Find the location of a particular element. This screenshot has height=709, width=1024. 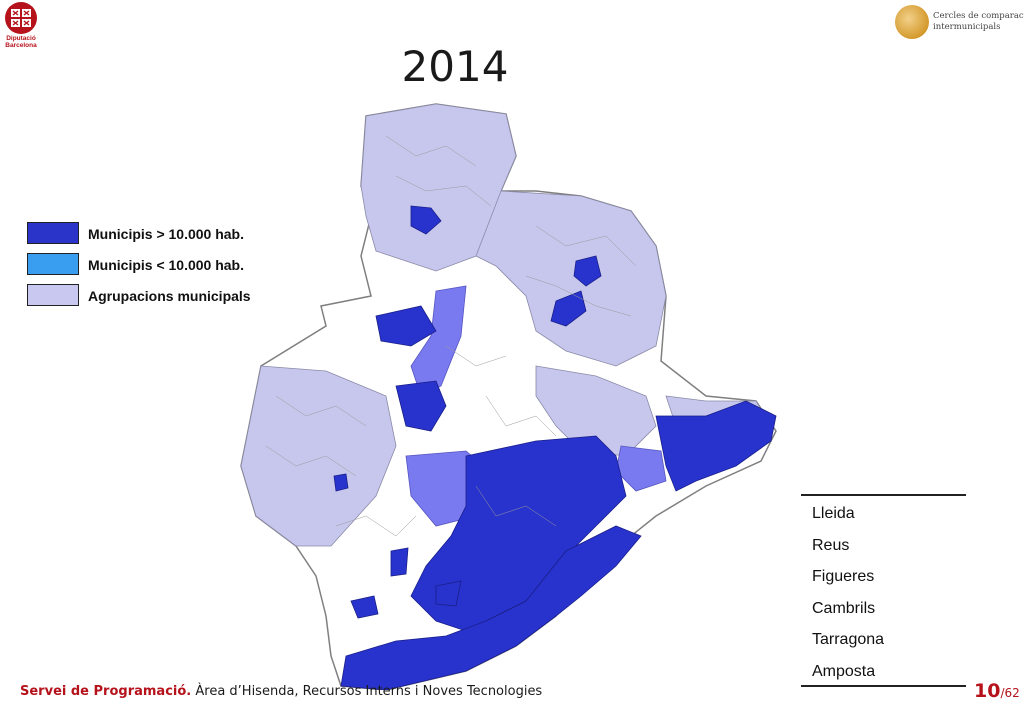

map-large-coast is located at coordinates (491, 607).